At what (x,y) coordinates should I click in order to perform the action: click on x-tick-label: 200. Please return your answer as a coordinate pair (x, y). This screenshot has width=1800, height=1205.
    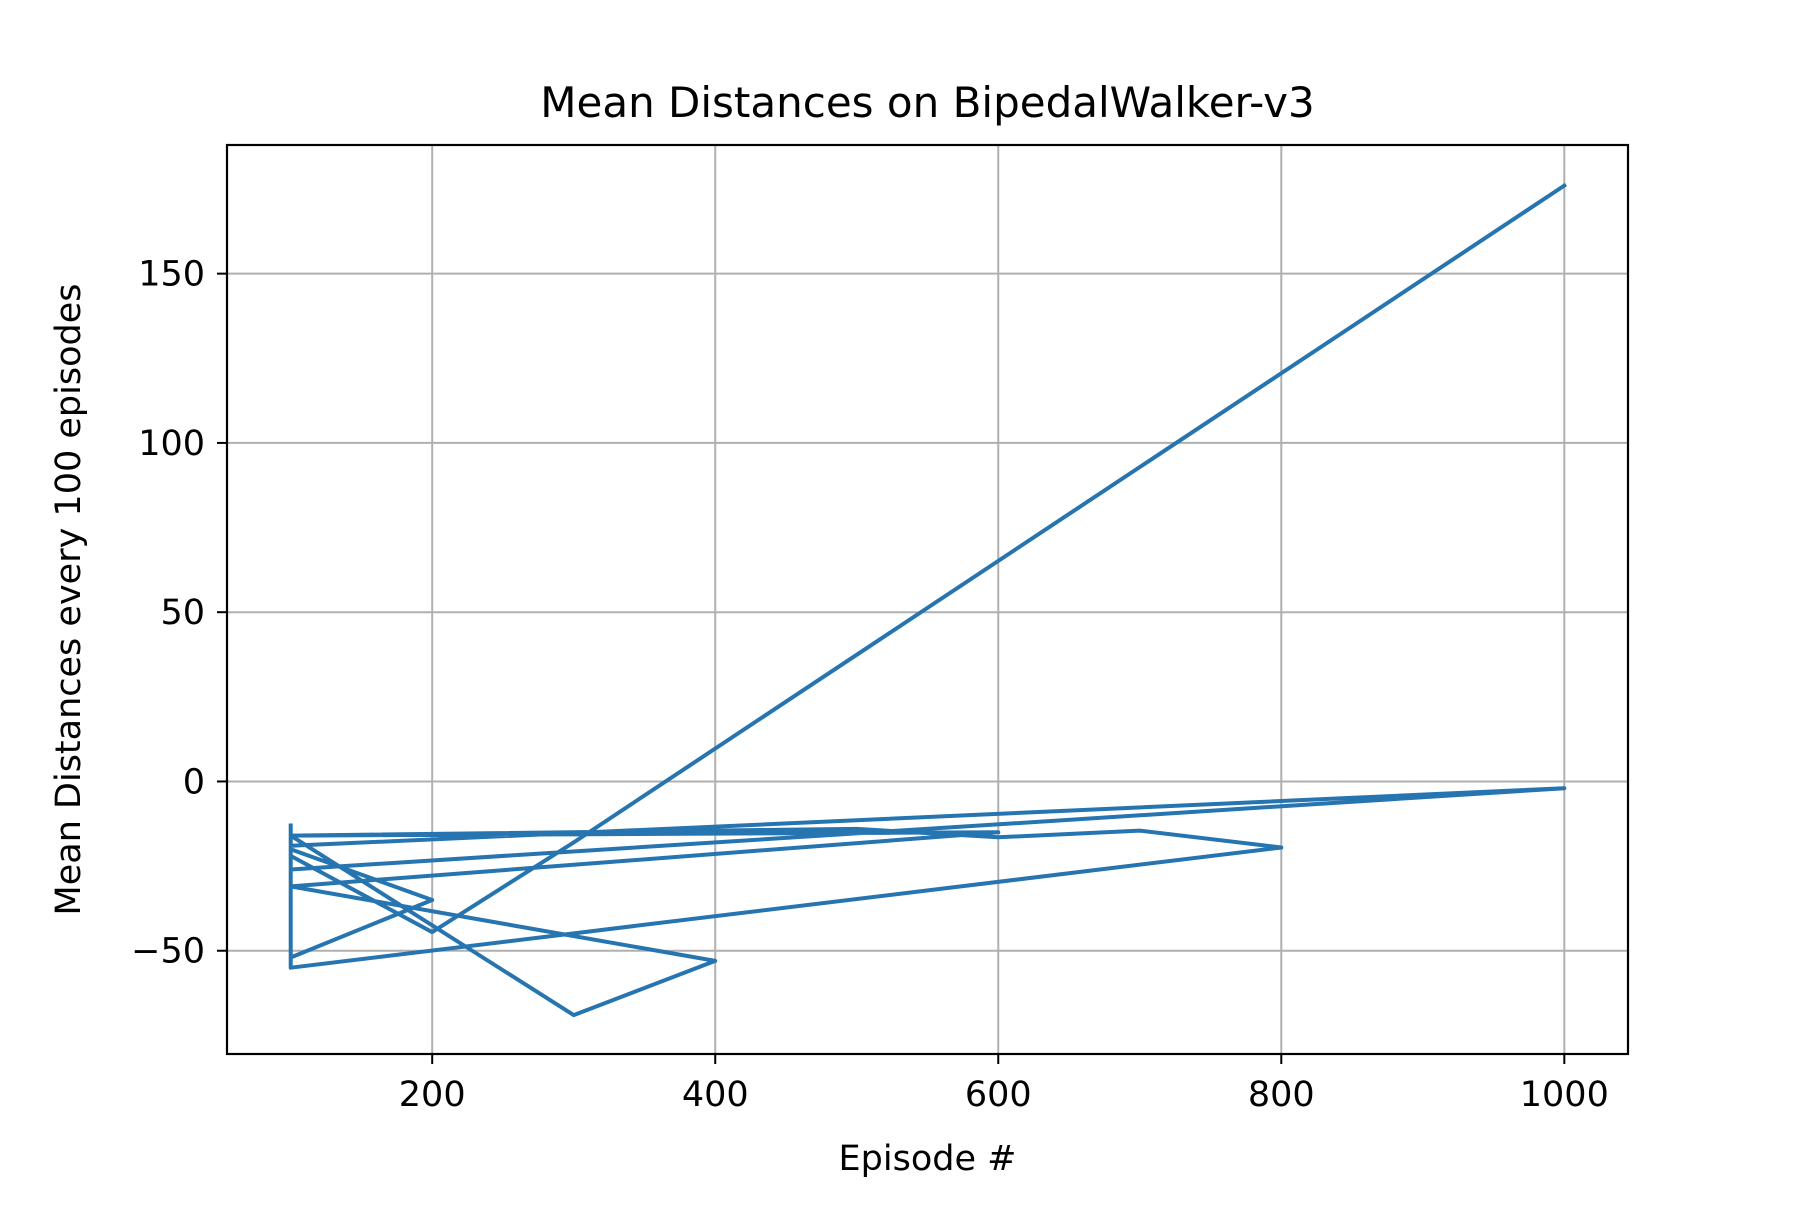
    Looking at the image, I should click on (432, 1095).